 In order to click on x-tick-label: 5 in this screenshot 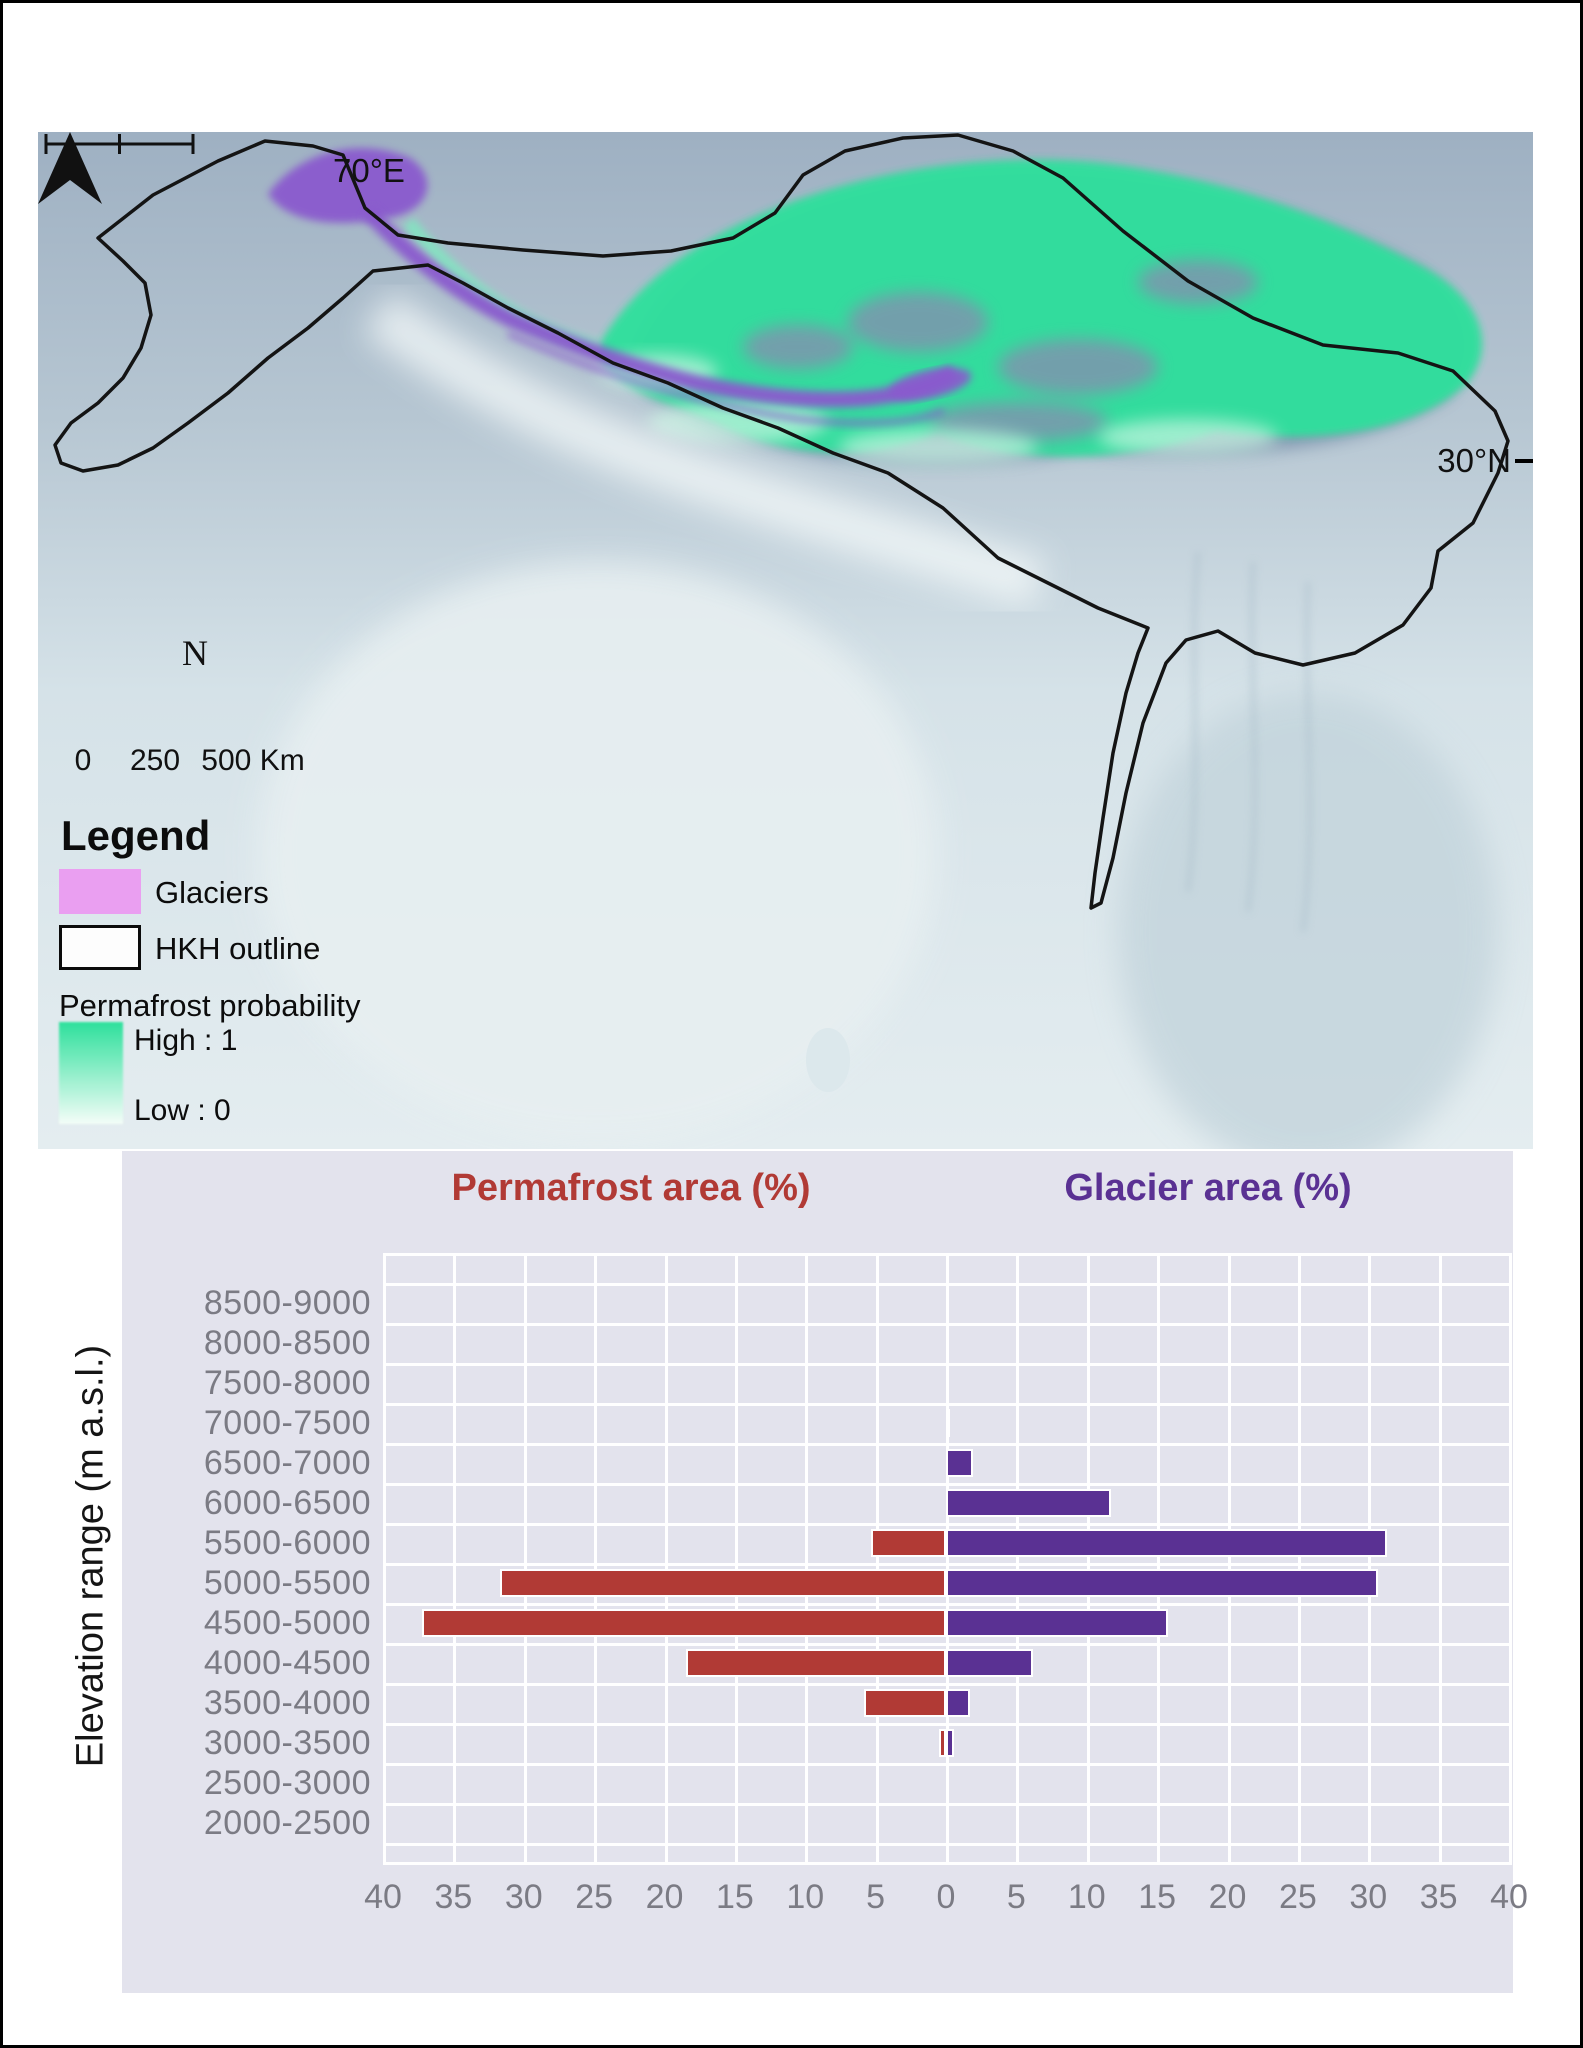, I will do `click(876, 1897)`.